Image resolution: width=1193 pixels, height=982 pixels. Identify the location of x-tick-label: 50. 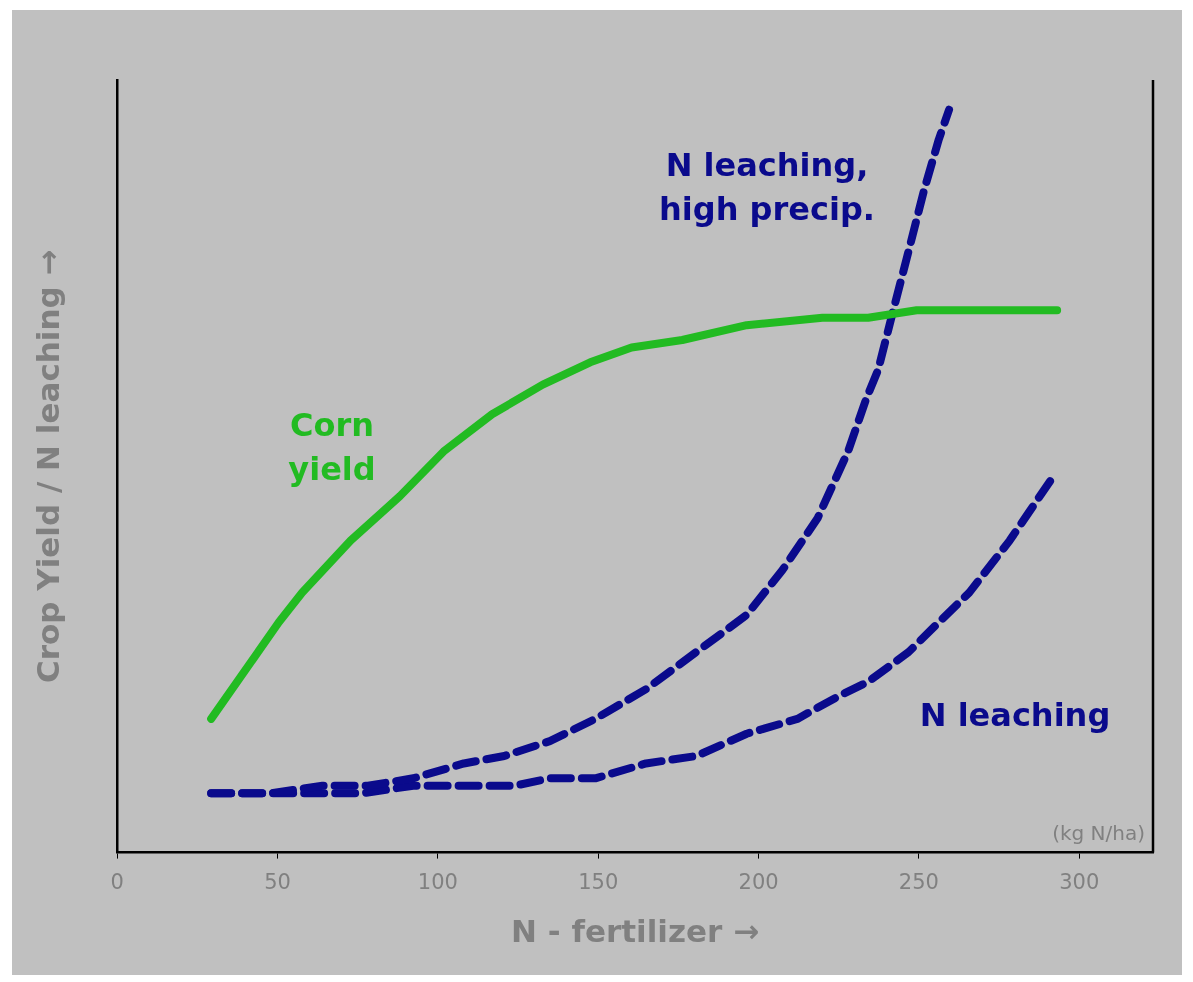
(277, 881).